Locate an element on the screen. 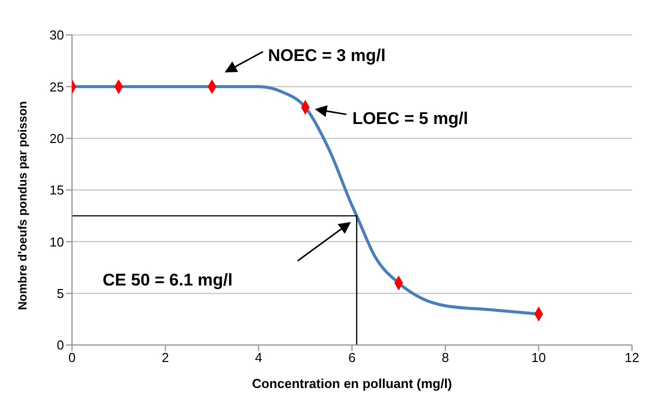 The image size is (646, 408). x-tick-label: 12 is located at coordinates (632, 358).